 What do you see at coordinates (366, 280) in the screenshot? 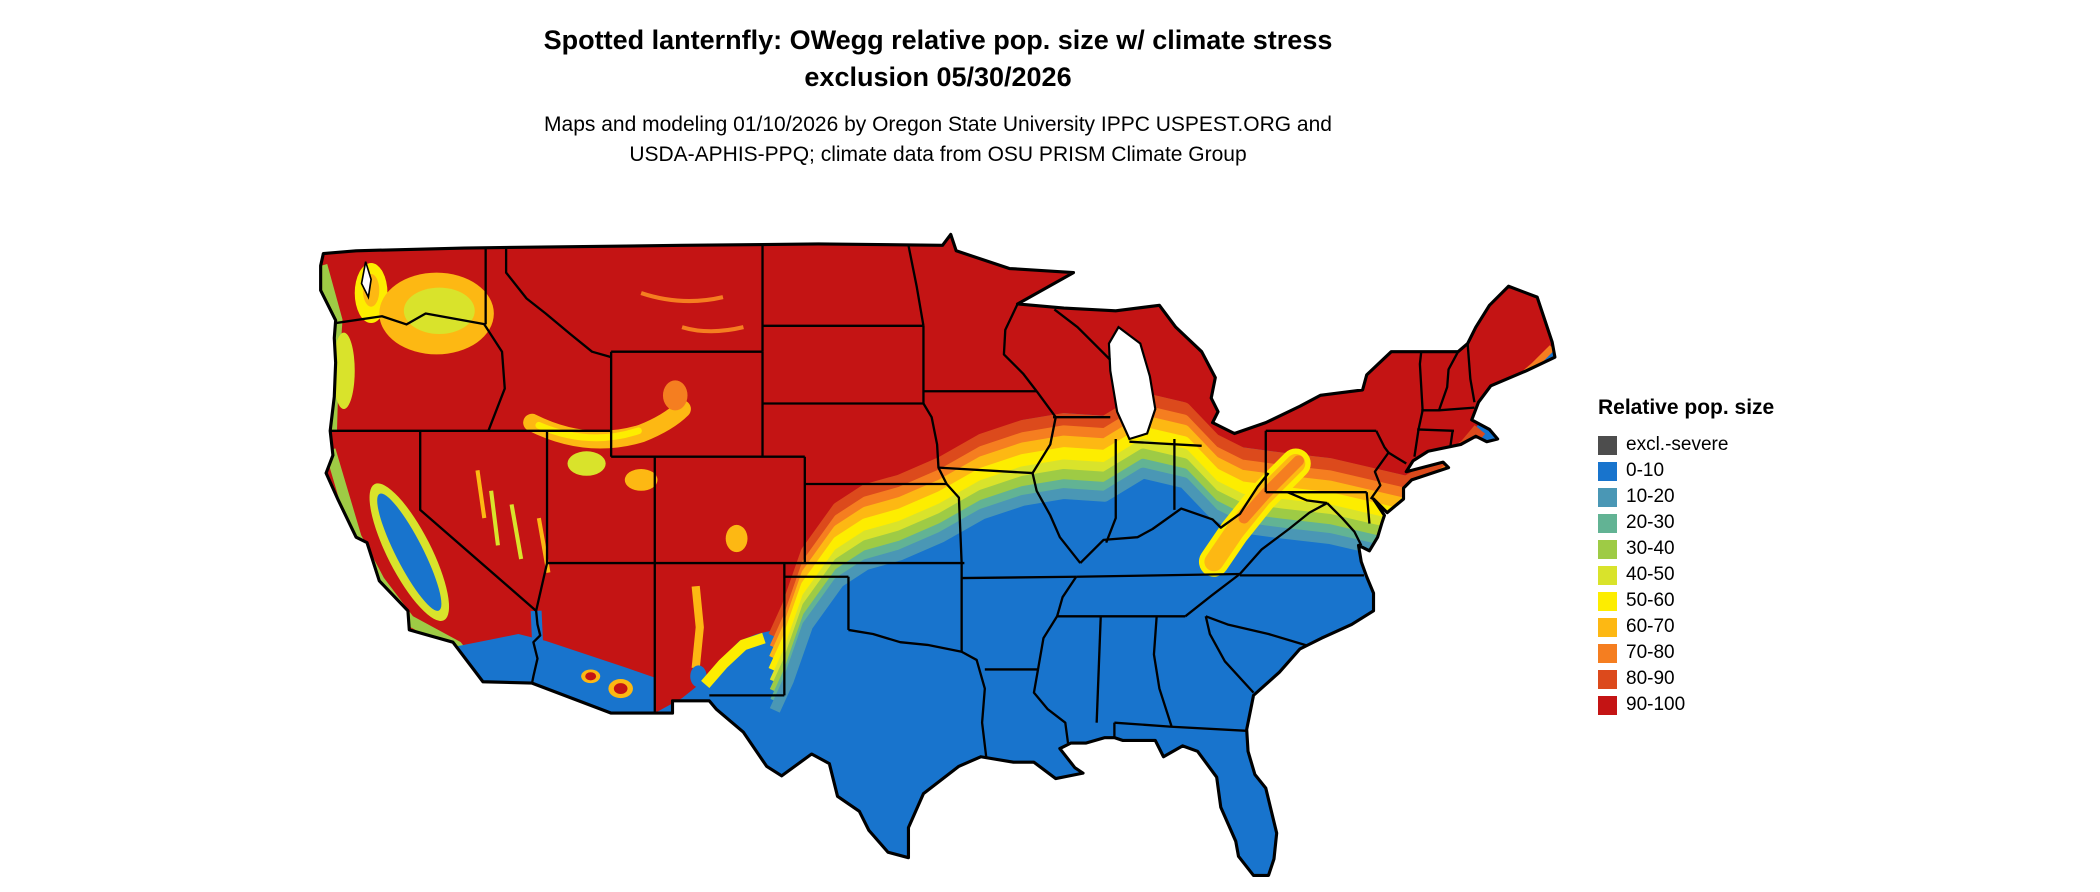
I see `puget-sound` at bounding box center [366, 280].